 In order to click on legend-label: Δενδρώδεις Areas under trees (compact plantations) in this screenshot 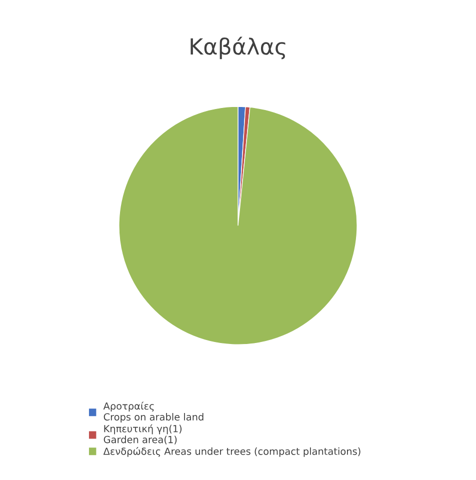, I will do `click(231, 452)`.